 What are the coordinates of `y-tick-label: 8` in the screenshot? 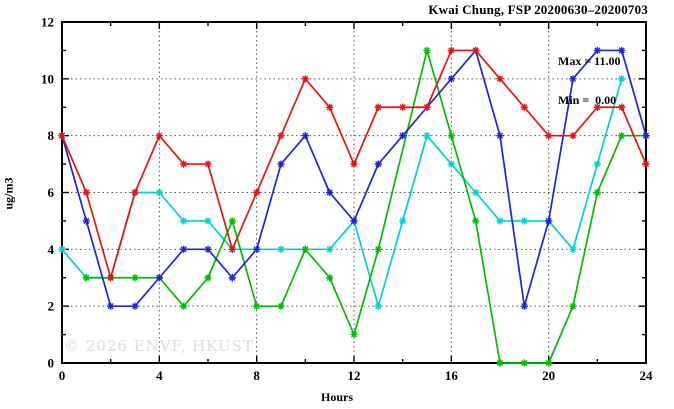 It's located at (51, 135).